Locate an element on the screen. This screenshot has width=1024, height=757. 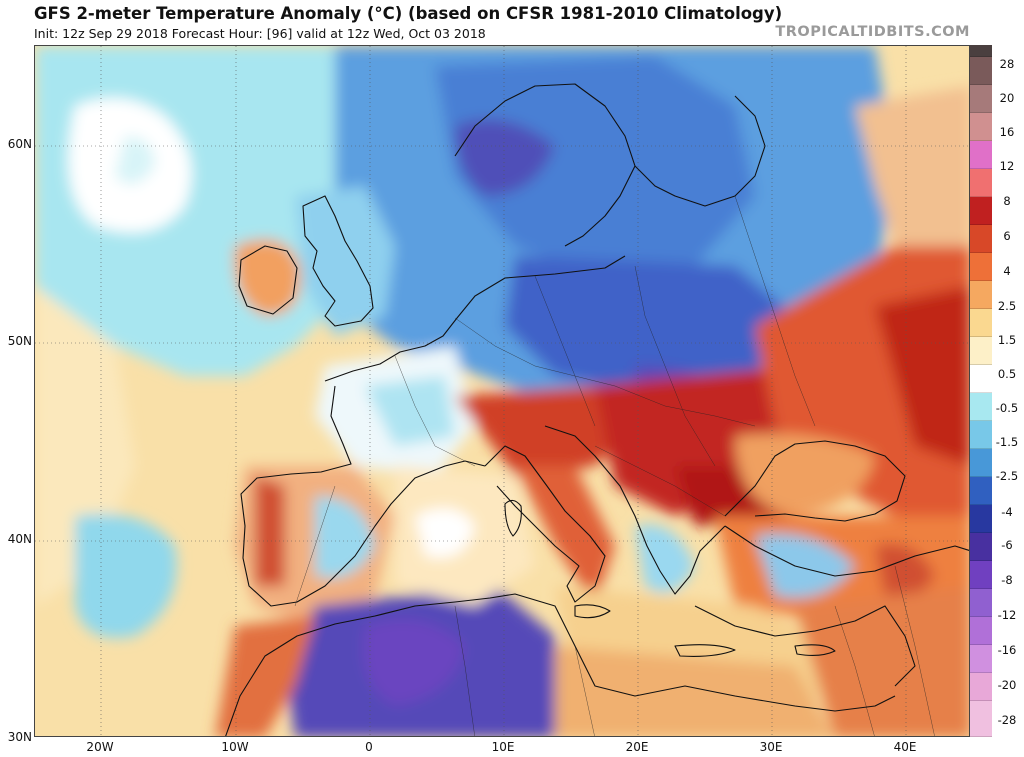
colorbar-label: -4 is located at coordinates (1007, 512).